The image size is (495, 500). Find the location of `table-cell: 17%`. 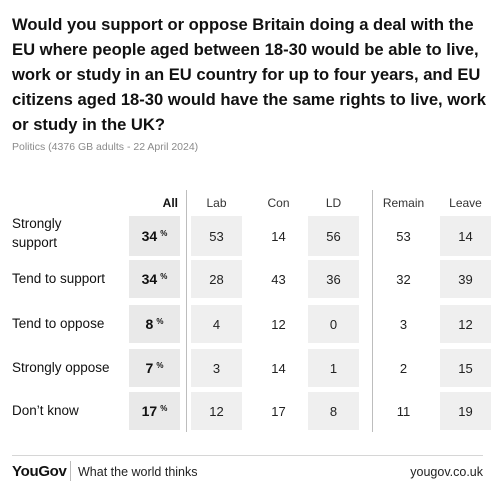

table-cell: 17% is located at coordinates (154, 411).